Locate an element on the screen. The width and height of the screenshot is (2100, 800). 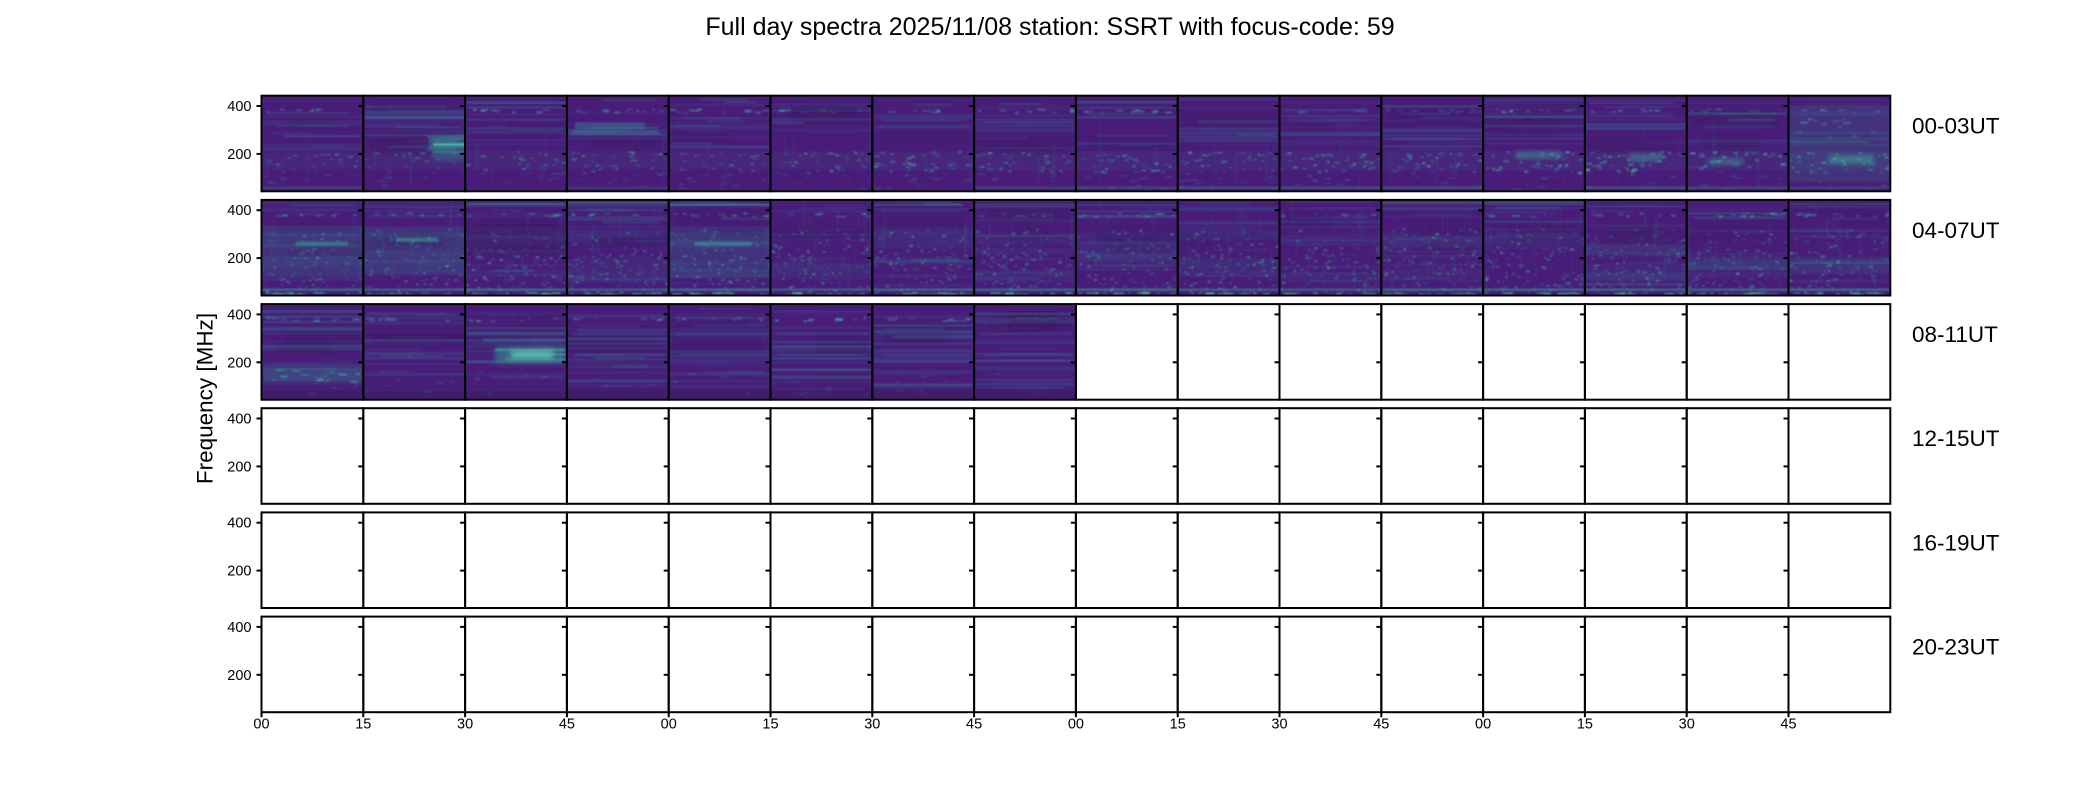
svg-text: 12-15UT is located at coordinates (1956, 438).